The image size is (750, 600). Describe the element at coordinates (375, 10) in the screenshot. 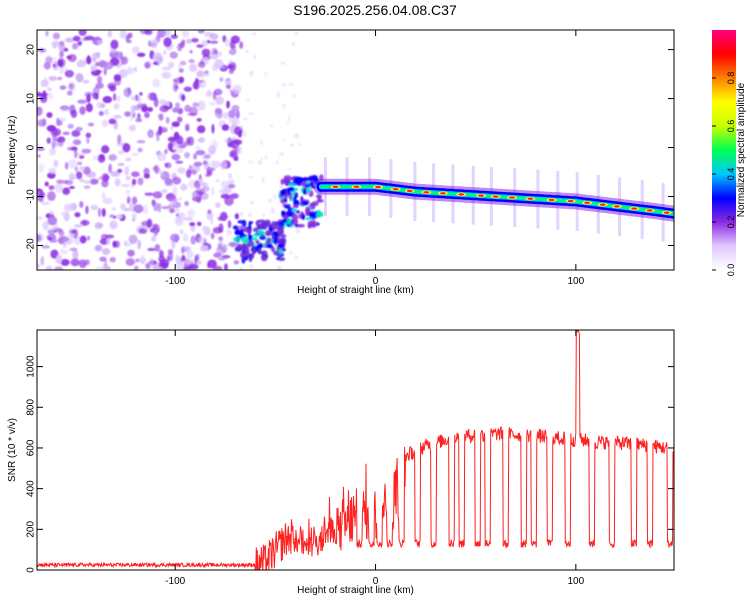

I see `chart-title: S196.2025.256.04.08.C37` at that location.